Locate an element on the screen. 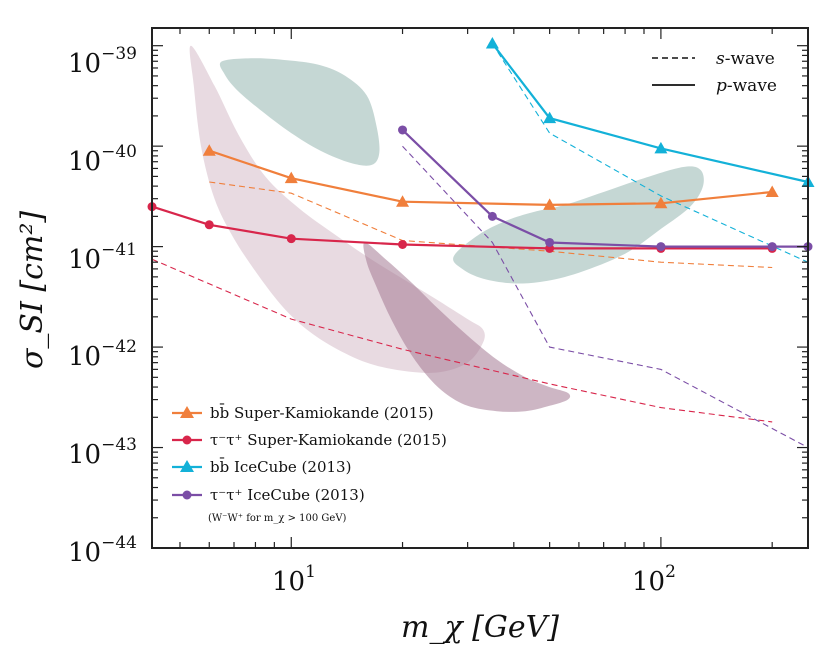 This screenshot has width=831, height=652. legend-marker-bb-icecube is located at coordinates (187, 466).